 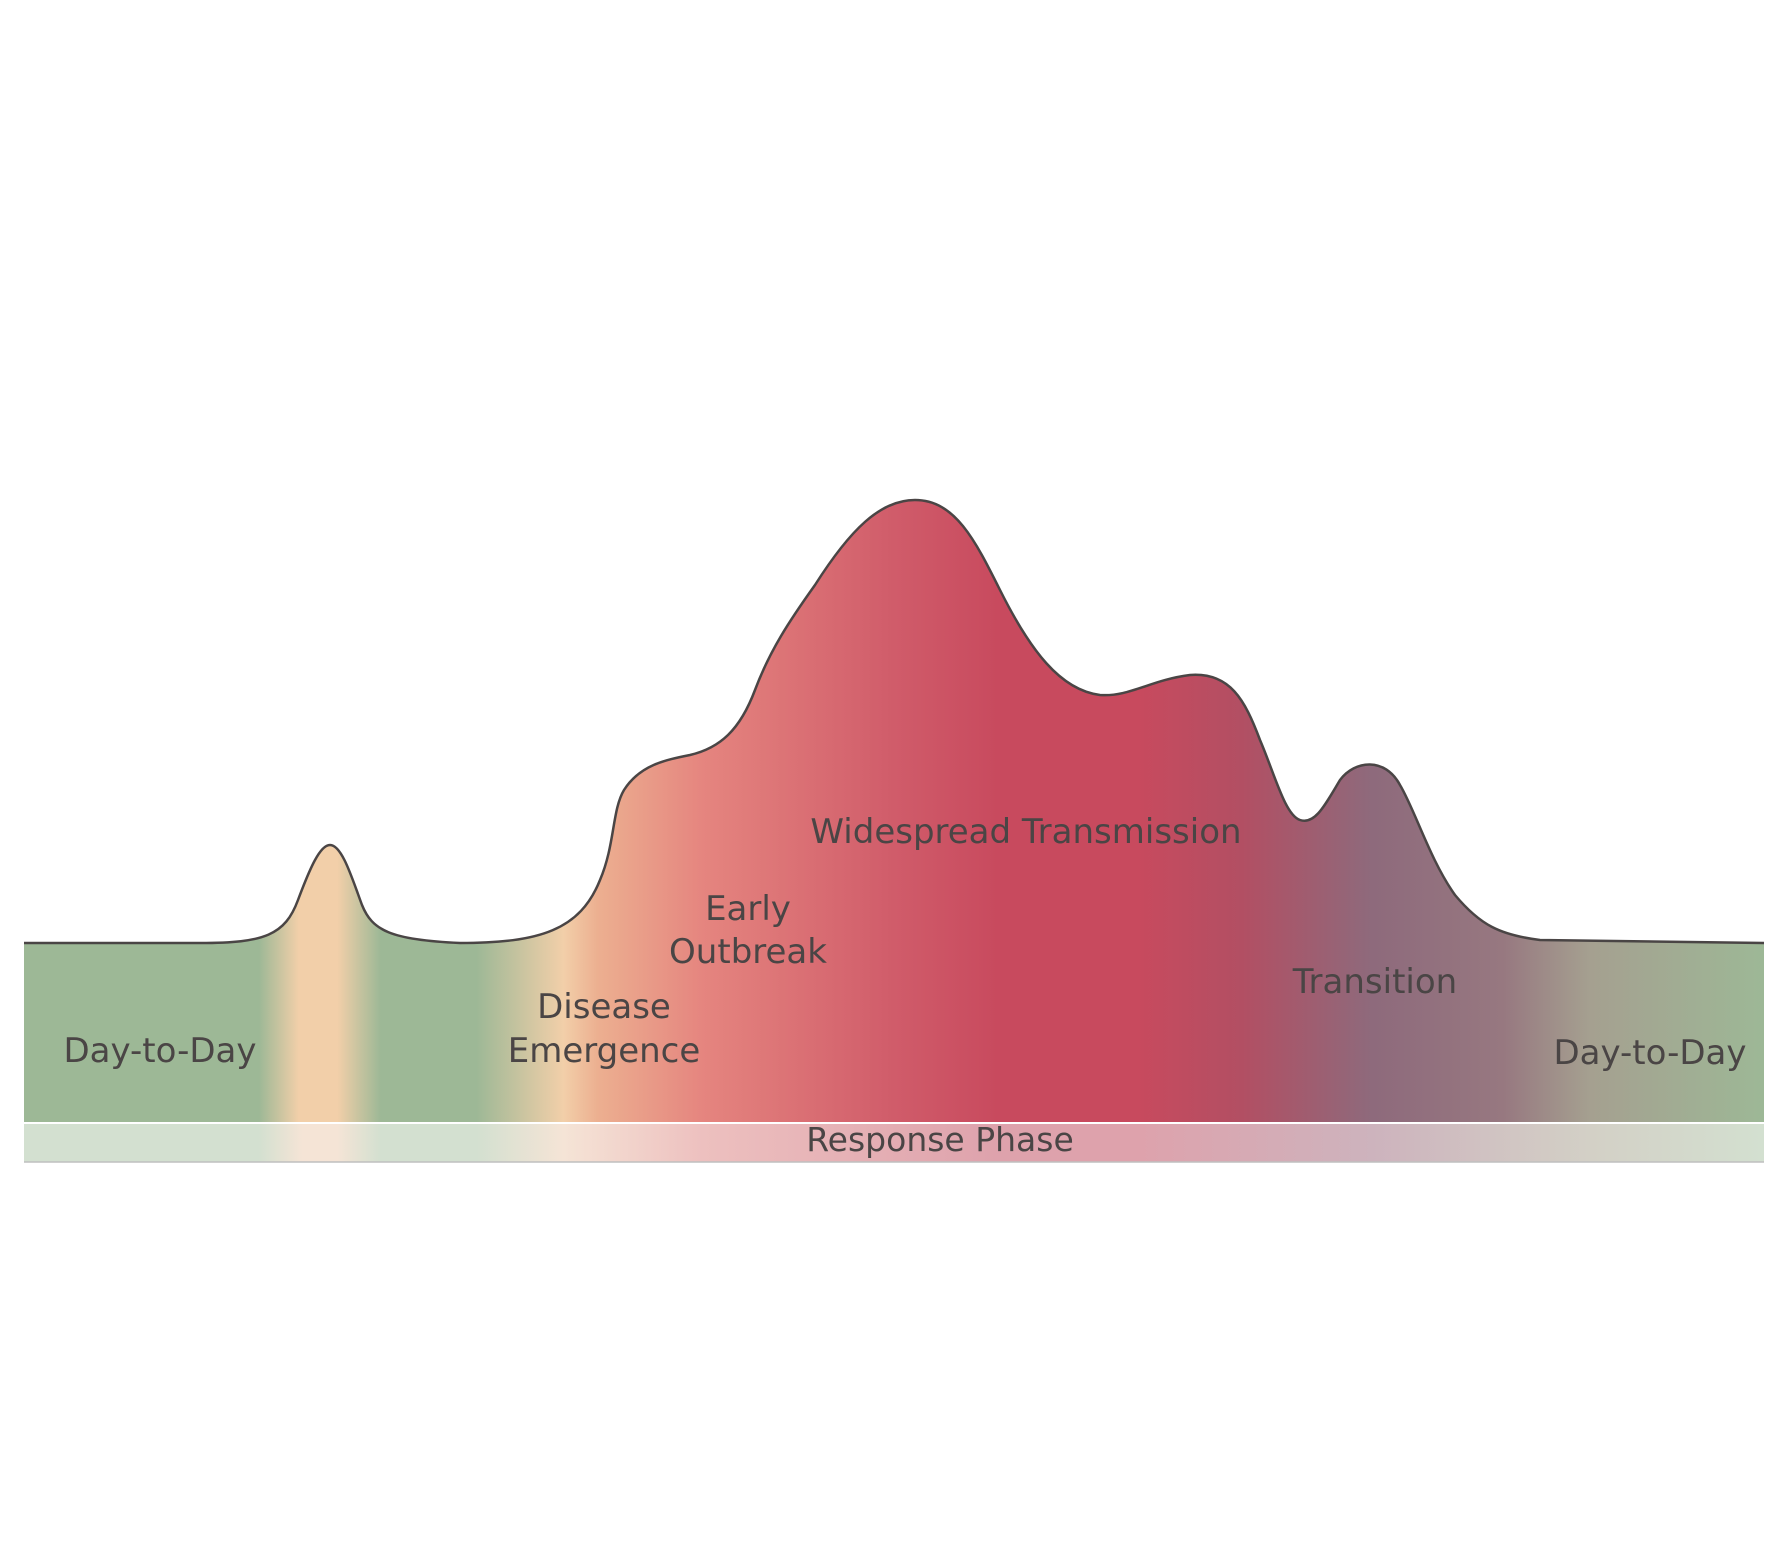 I want to click on disease-emergence-label-line2: Emergence, so click(x=604, y=1051).